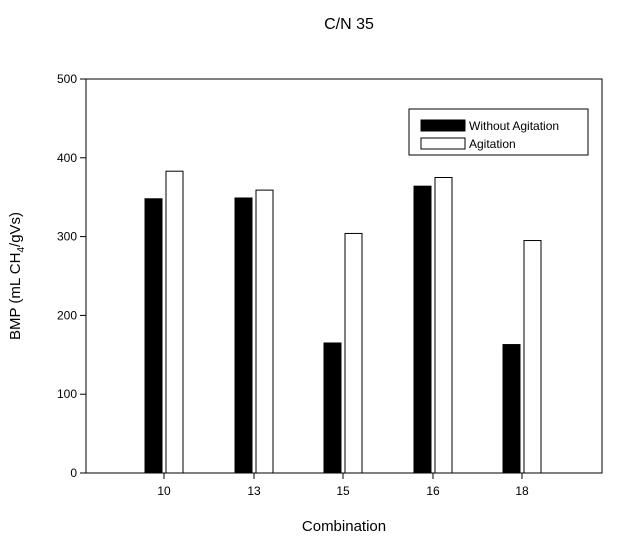  Describe the element at coordinates (71, 276) in the screenshot. I see `y-axis-ticks: 0 100 200 300 400 500` at that location.